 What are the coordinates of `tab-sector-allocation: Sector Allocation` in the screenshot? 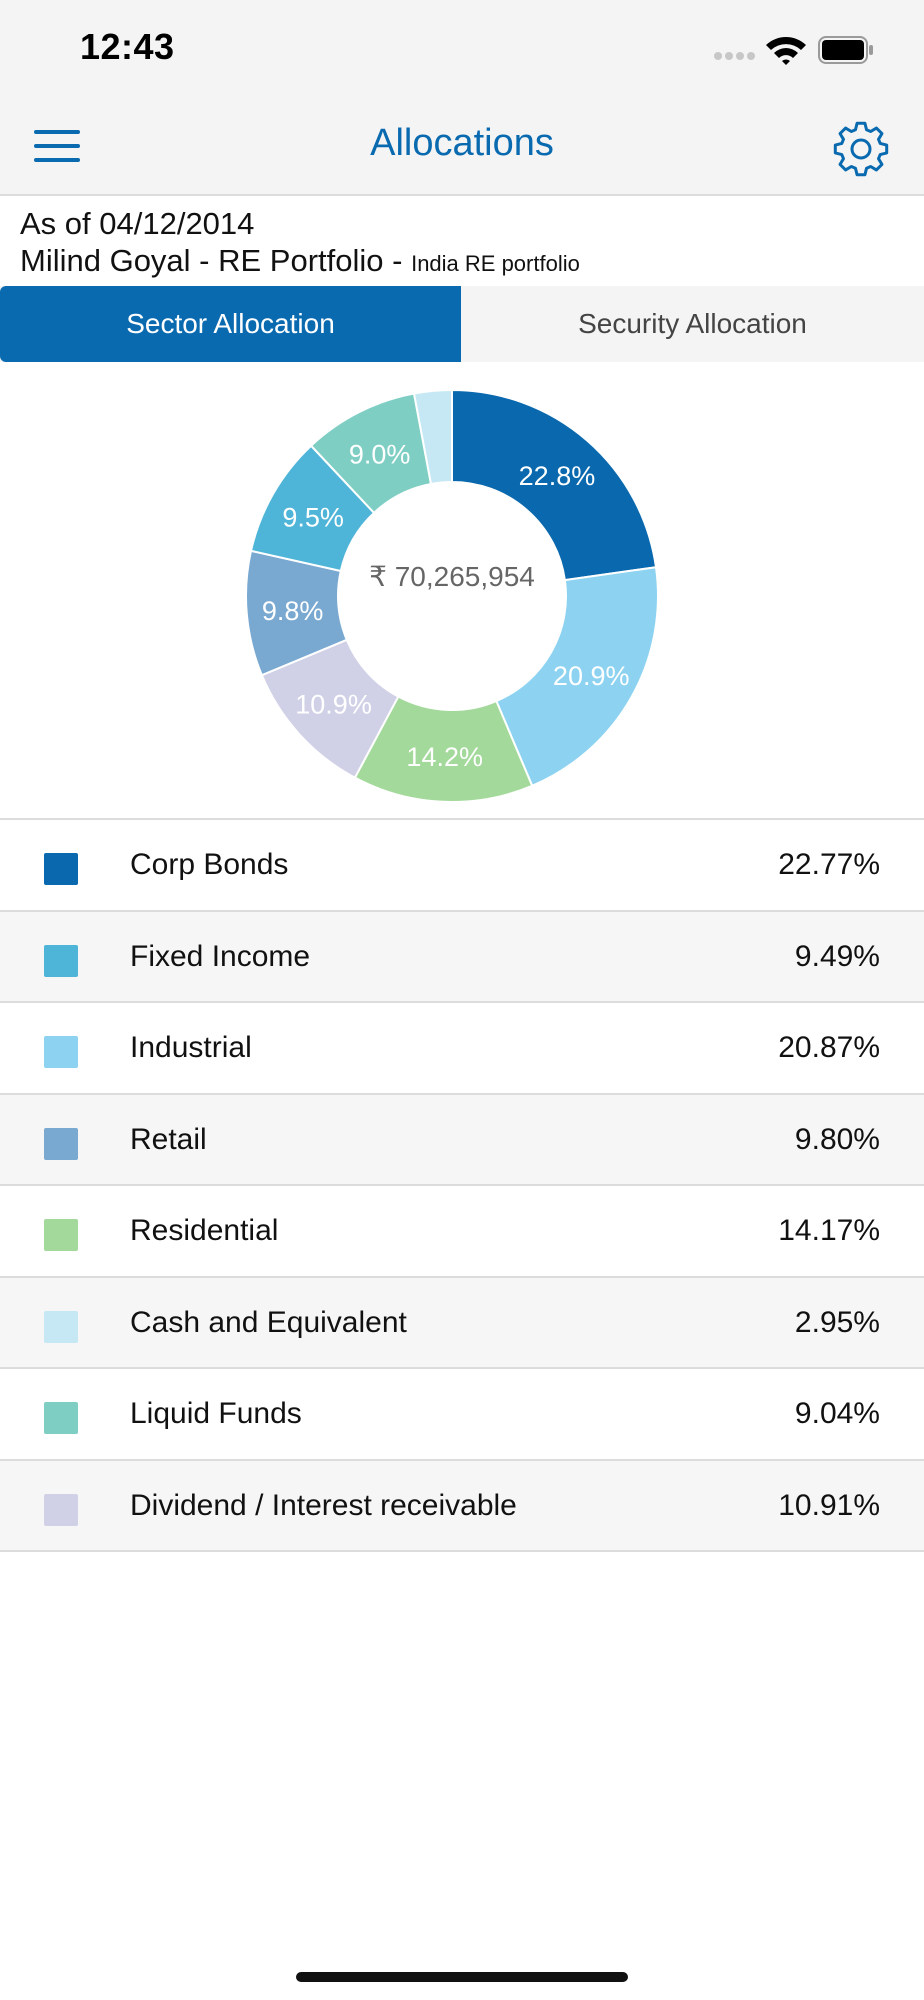 It's located at (230, 324).